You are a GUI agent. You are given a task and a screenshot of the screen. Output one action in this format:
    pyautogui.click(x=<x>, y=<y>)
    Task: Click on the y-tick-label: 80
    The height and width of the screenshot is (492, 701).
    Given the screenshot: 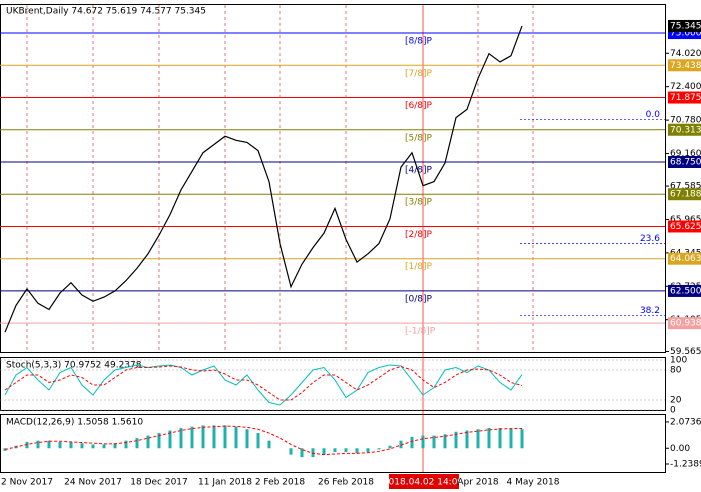 What is the action you would take?
    pyautogui.click(x=676, y=371)
    